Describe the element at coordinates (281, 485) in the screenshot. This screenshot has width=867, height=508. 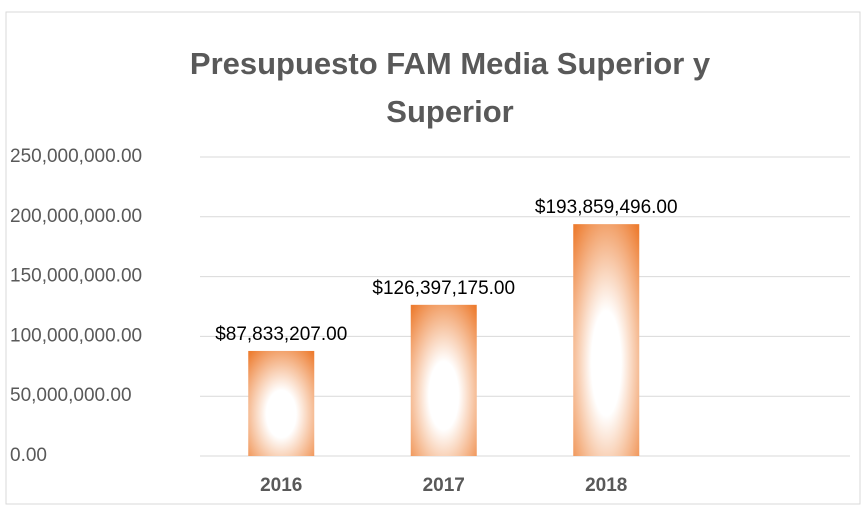
I see `x-tick-label: 2016` at that location.